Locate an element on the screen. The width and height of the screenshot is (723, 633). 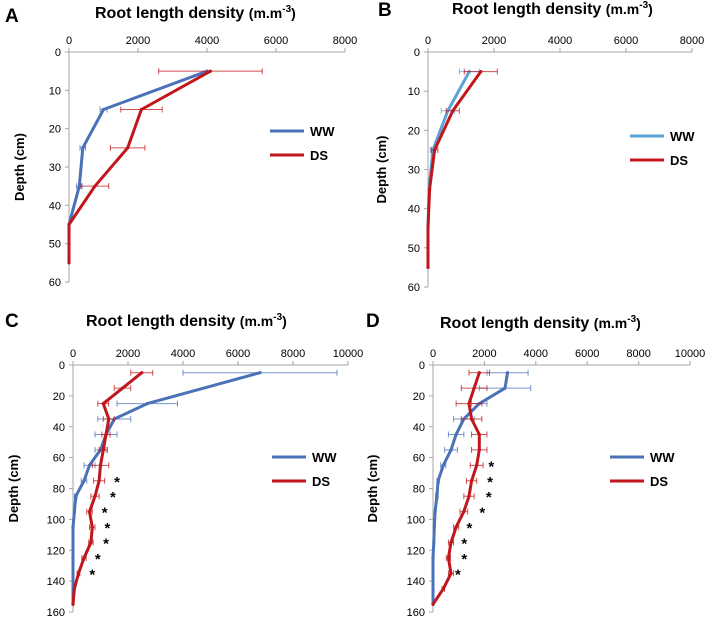
series-ds-line is located at coordinates (107, 489).